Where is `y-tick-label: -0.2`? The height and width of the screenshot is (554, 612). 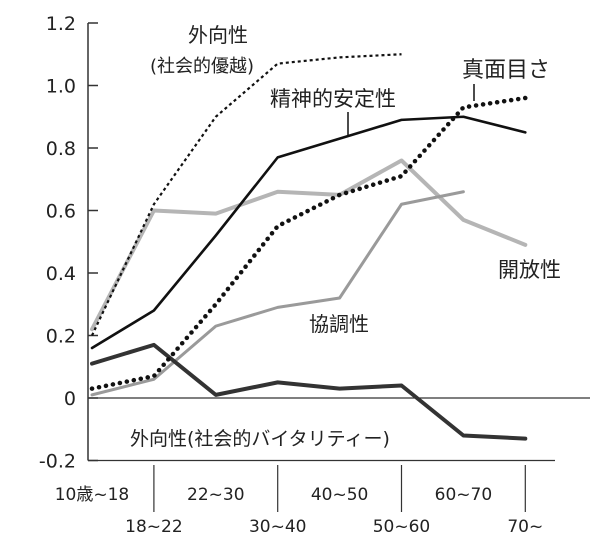 y-tick-label: -0.2 is located at coordinates (57, 462).